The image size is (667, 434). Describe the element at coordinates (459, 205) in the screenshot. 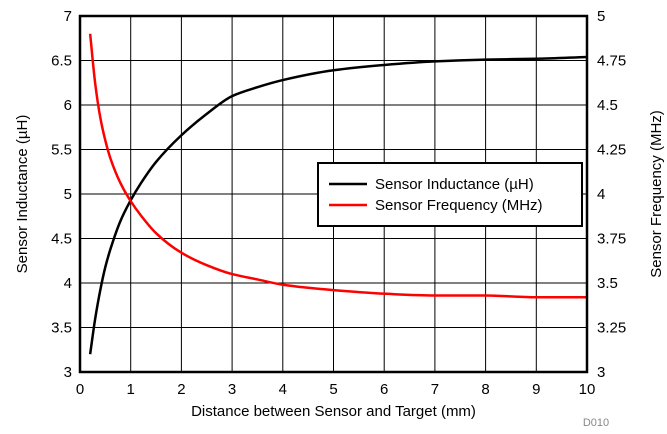

I see `legend-label-frequency: Sensor Frequency (MHz)` at that location.